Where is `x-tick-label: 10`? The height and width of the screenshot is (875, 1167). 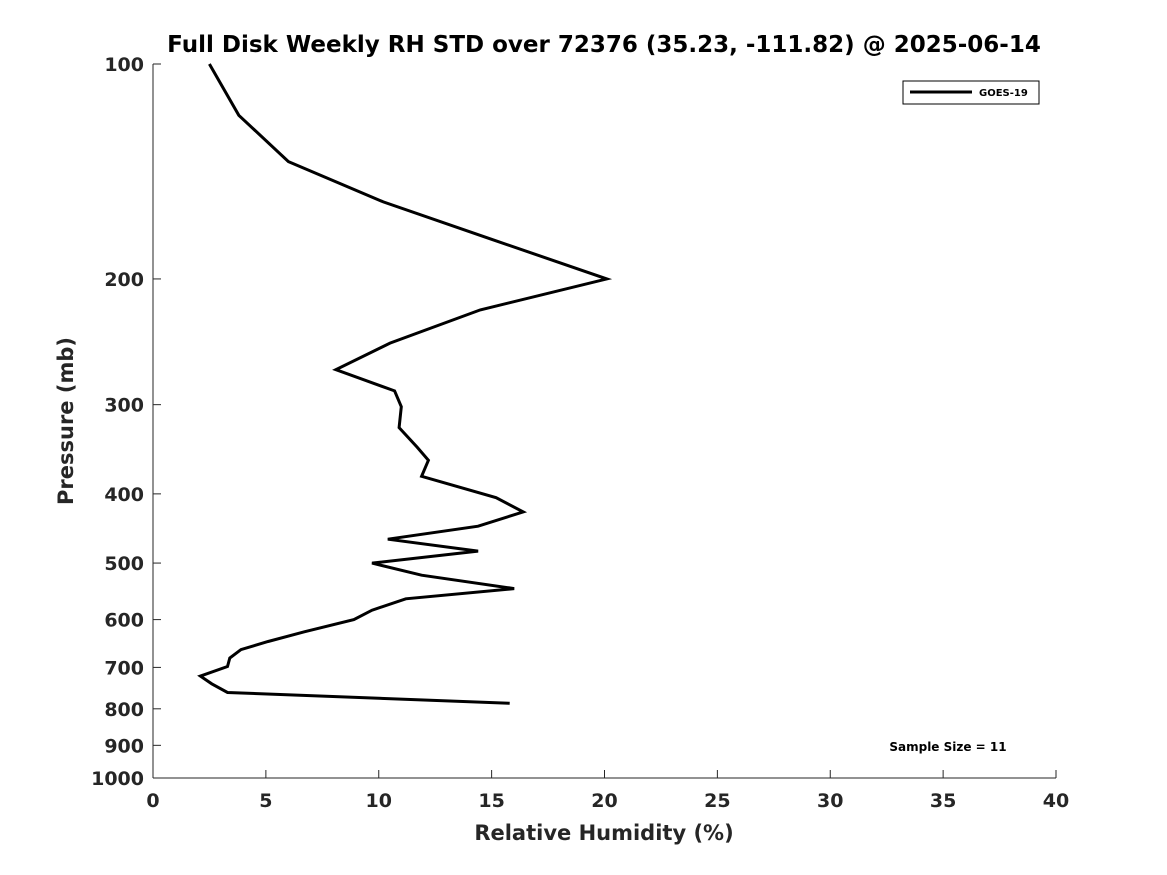
x-tick-label: 10 is located at coordinates (379, 801).